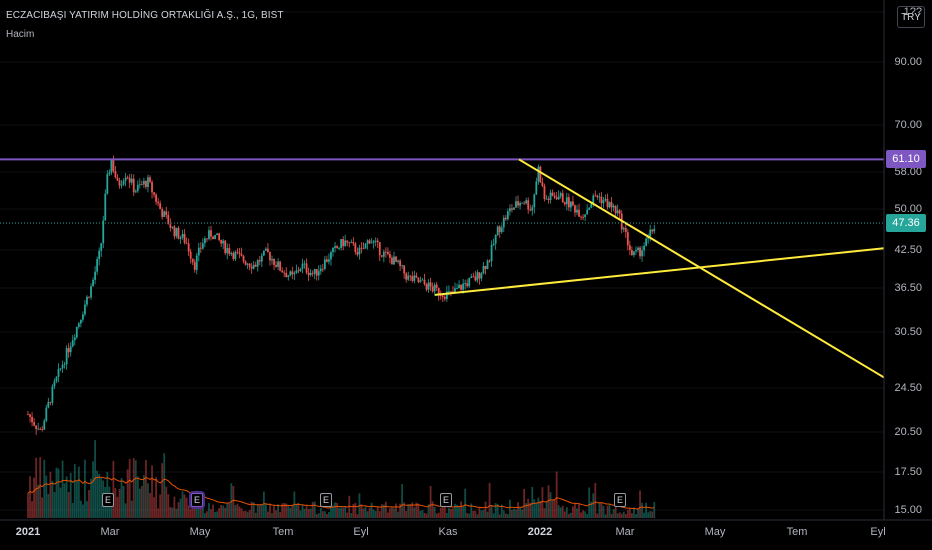  What do you see at coordinates (540, 532) in the screenshot?
I see `time-tick-label: 2022` at bounding box center [540, 532].